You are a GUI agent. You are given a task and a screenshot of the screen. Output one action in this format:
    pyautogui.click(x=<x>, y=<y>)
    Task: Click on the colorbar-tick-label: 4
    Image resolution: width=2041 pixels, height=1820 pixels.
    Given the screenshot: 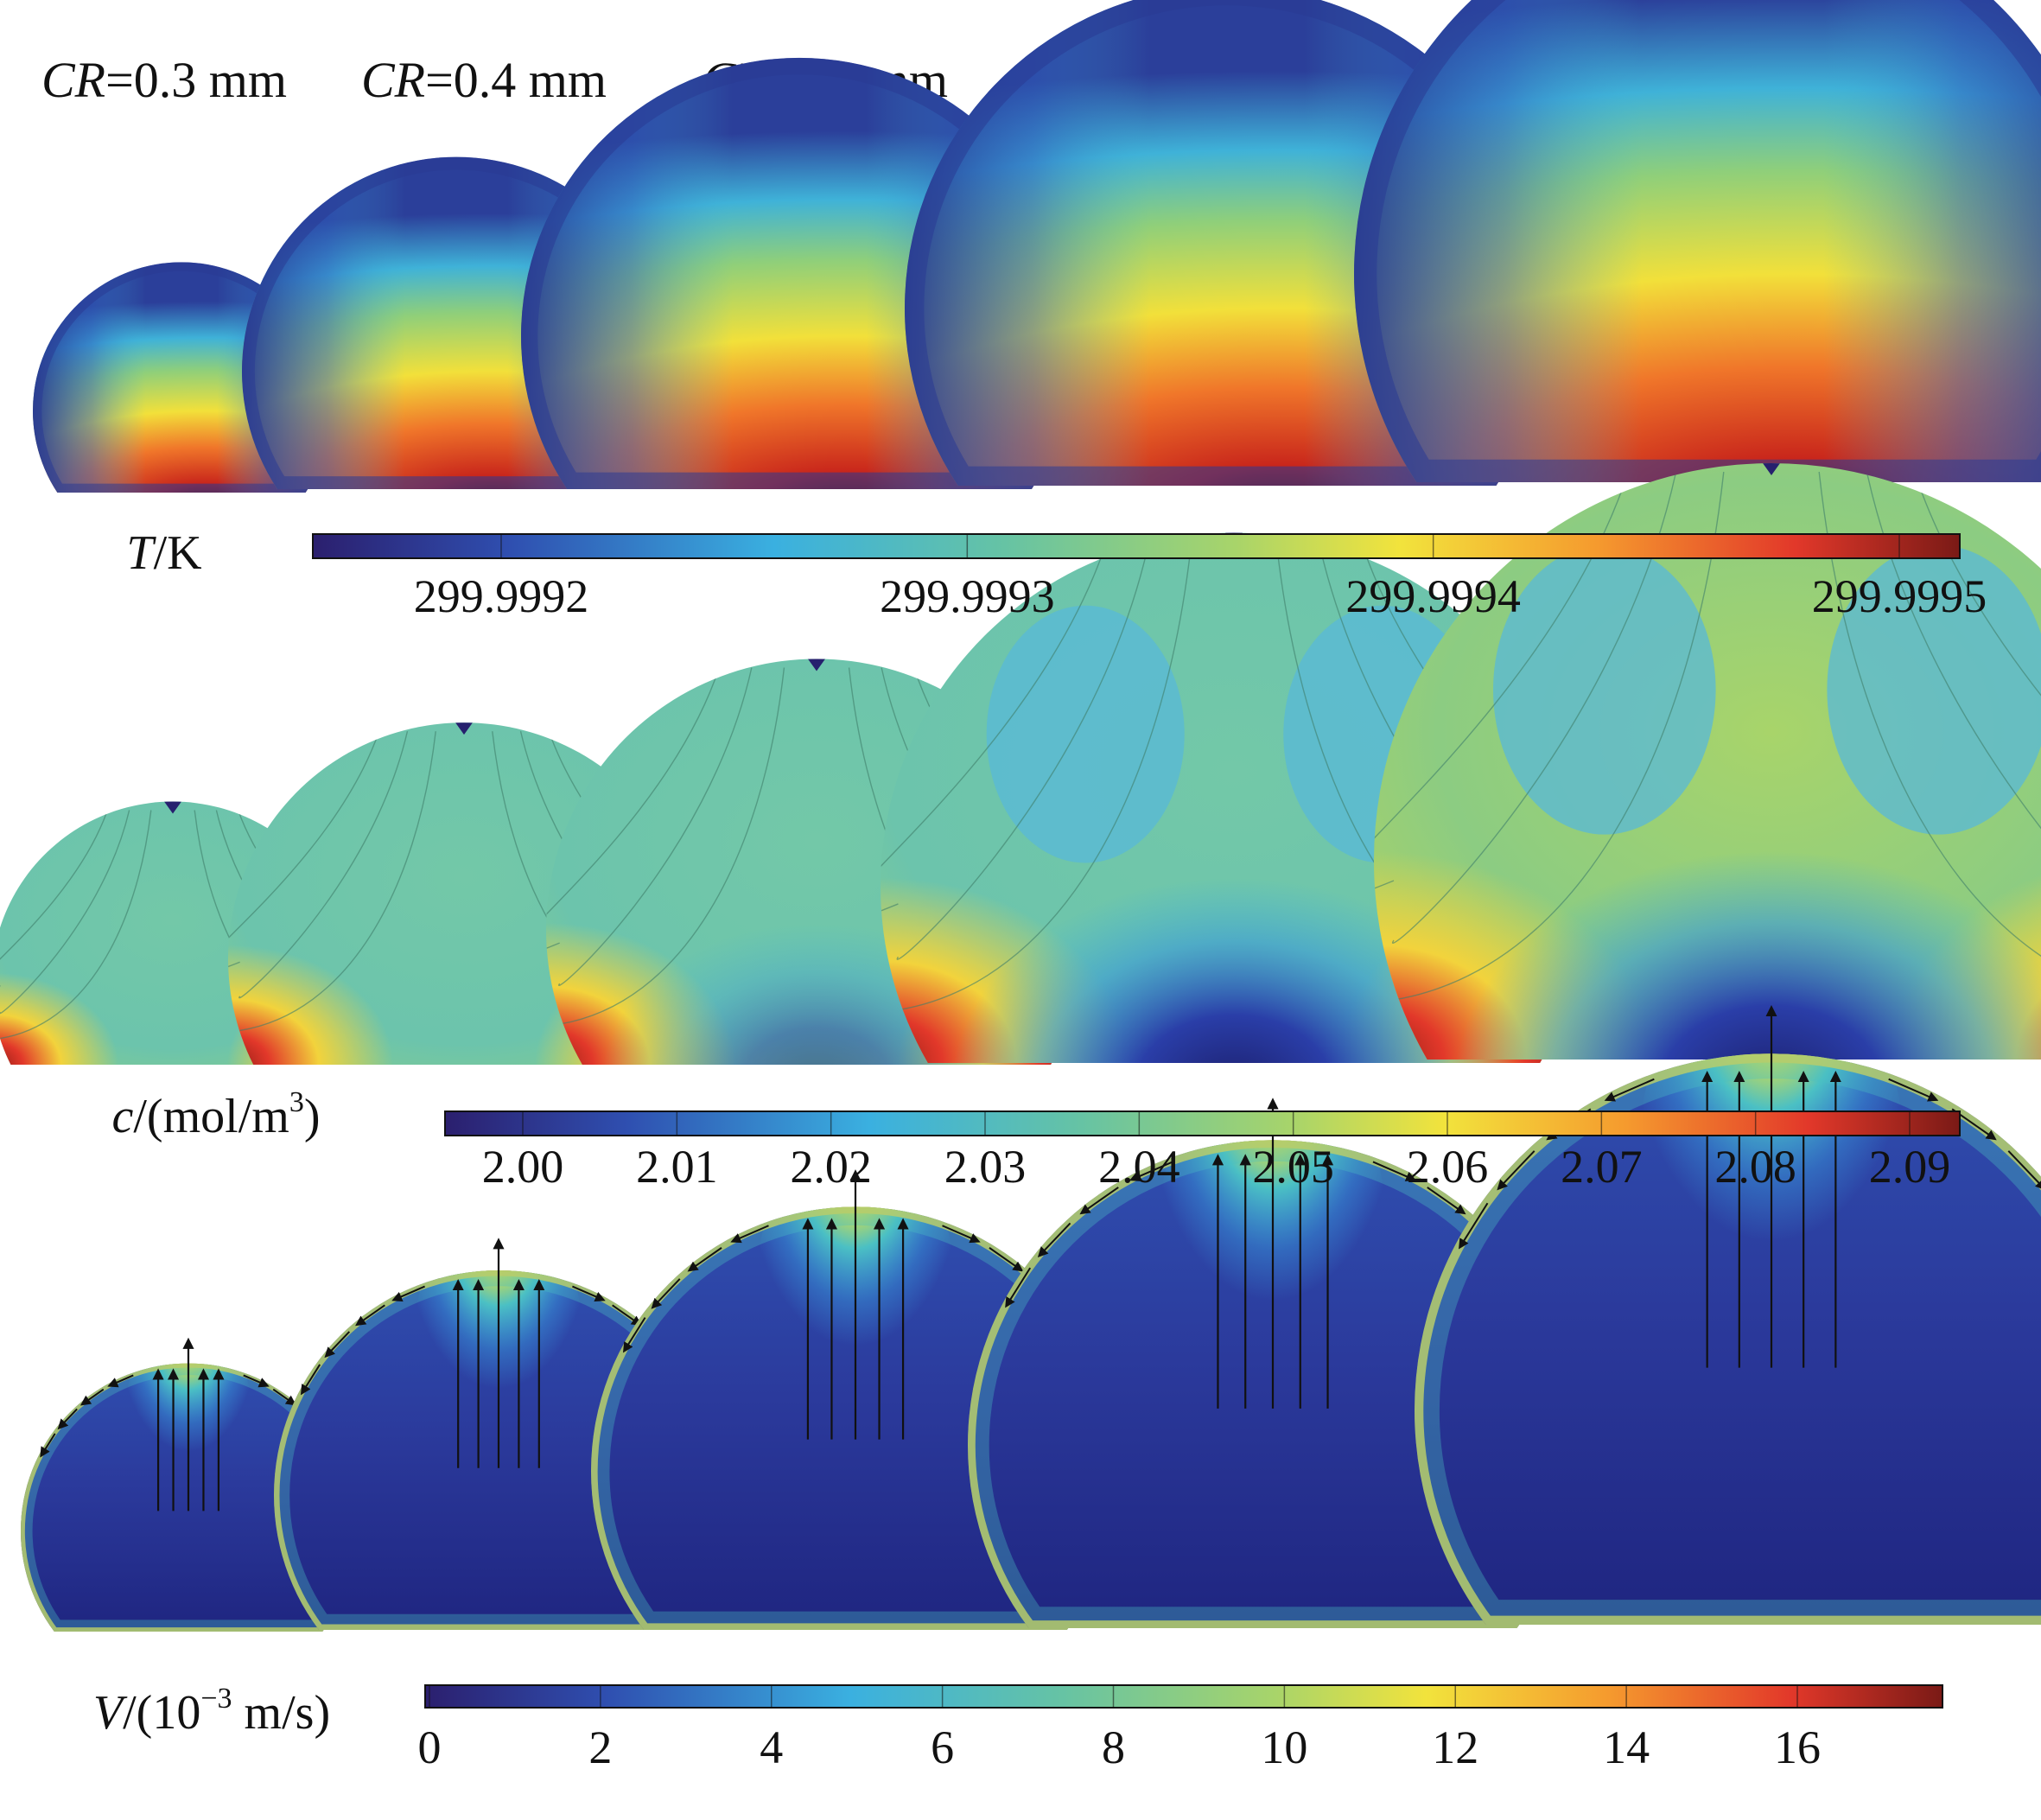 What is the action you would take?
    pyautogui.click(x=772, y=1747)
    